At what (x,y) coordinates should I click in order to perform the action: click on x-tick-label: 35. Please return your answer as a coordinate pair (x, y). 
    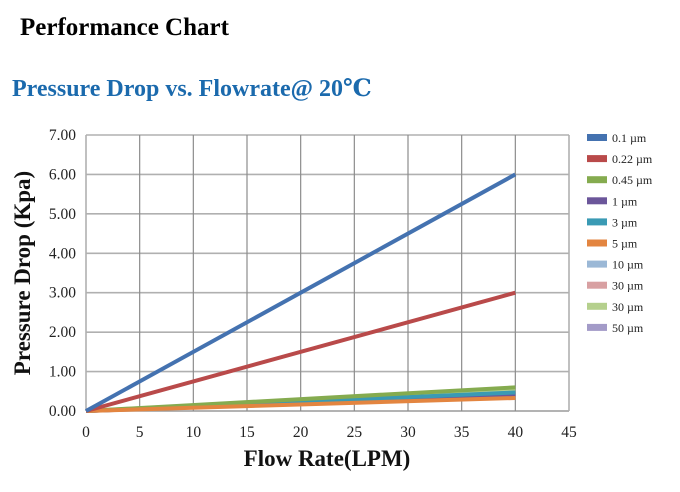
    Looking at the image, I should click on (462, 432).